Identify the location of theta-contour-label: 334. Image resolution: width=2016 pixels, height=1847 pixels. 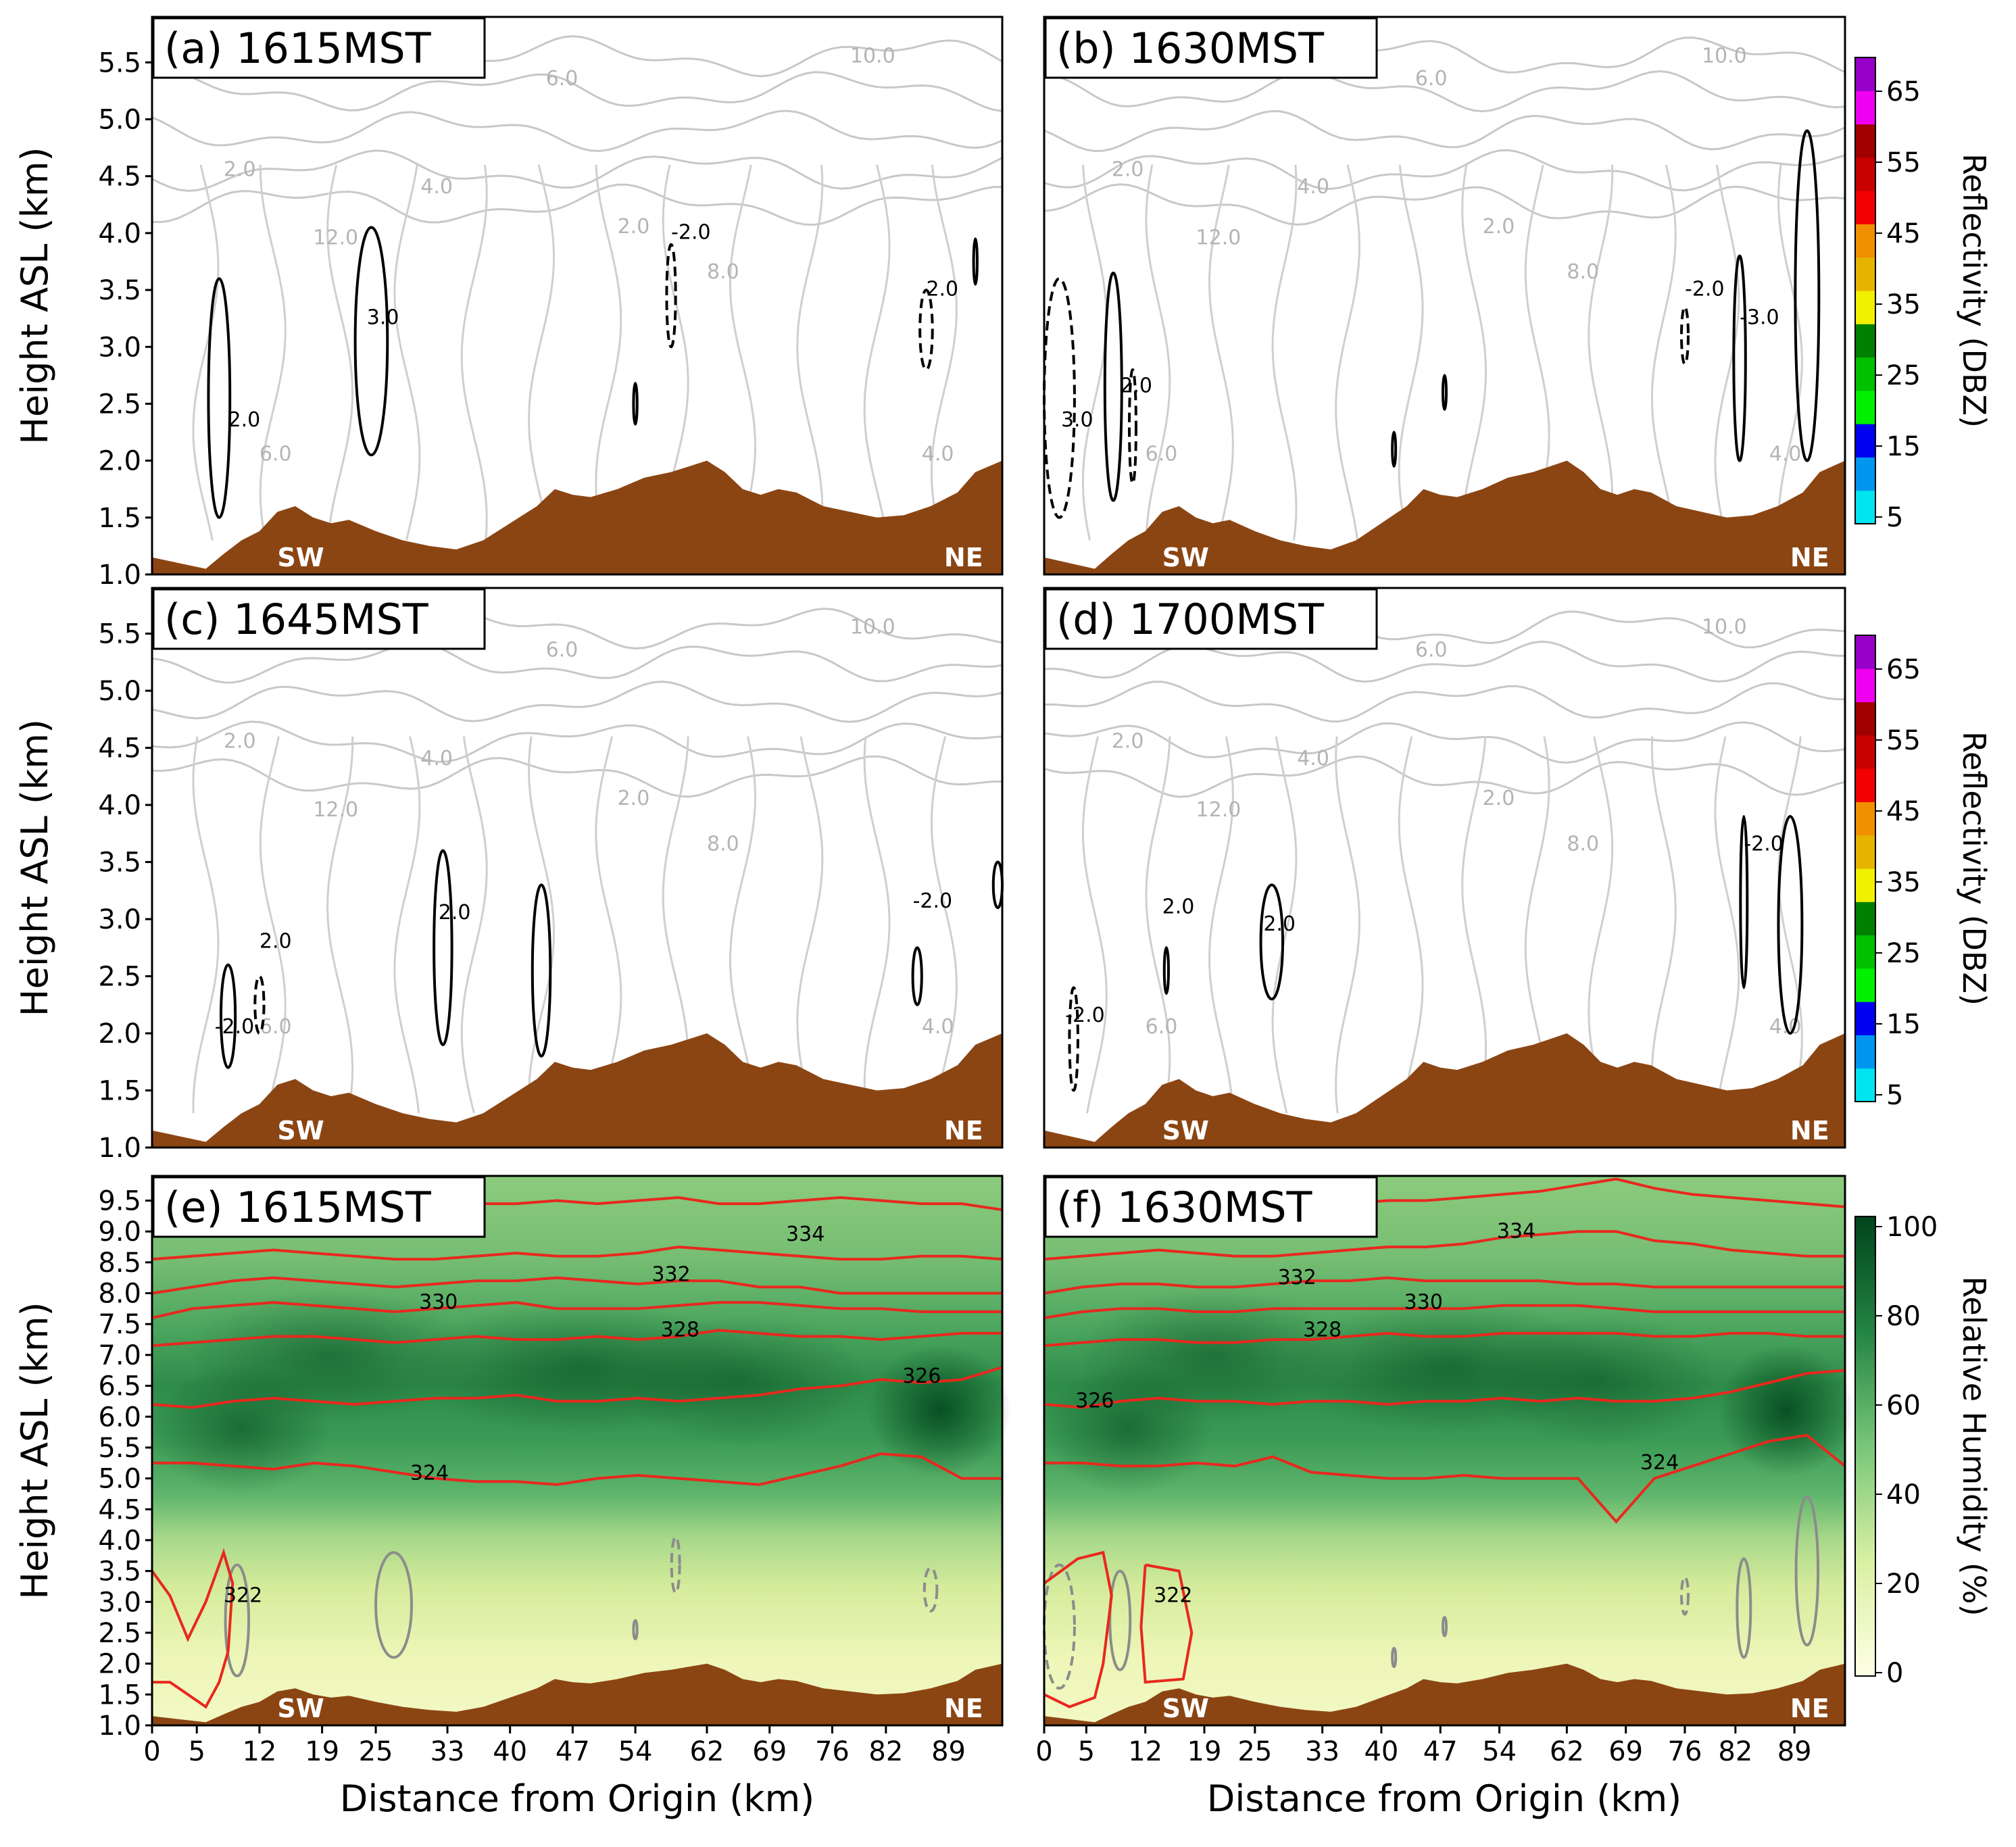
(805, 1234).